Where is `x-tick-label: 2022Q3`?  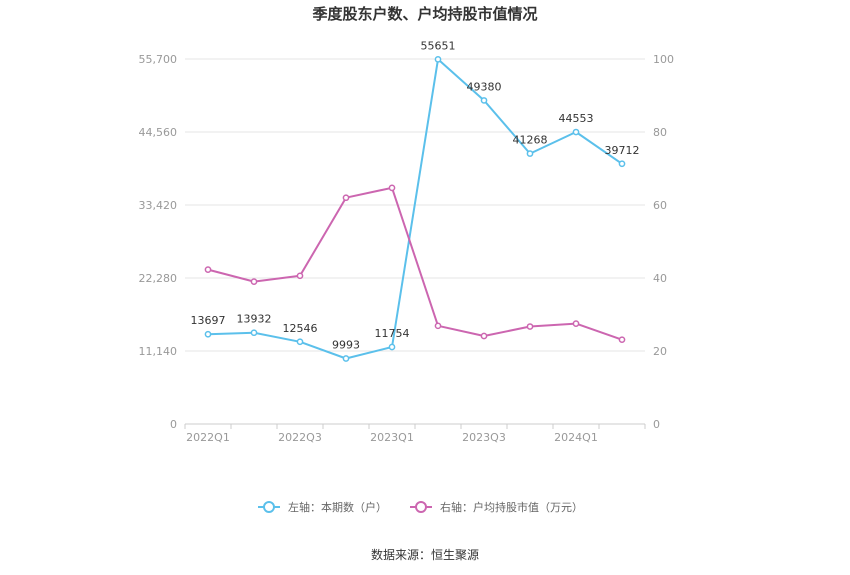 x-tick-label: 2022Q3 is located at coordinates (300, 437).